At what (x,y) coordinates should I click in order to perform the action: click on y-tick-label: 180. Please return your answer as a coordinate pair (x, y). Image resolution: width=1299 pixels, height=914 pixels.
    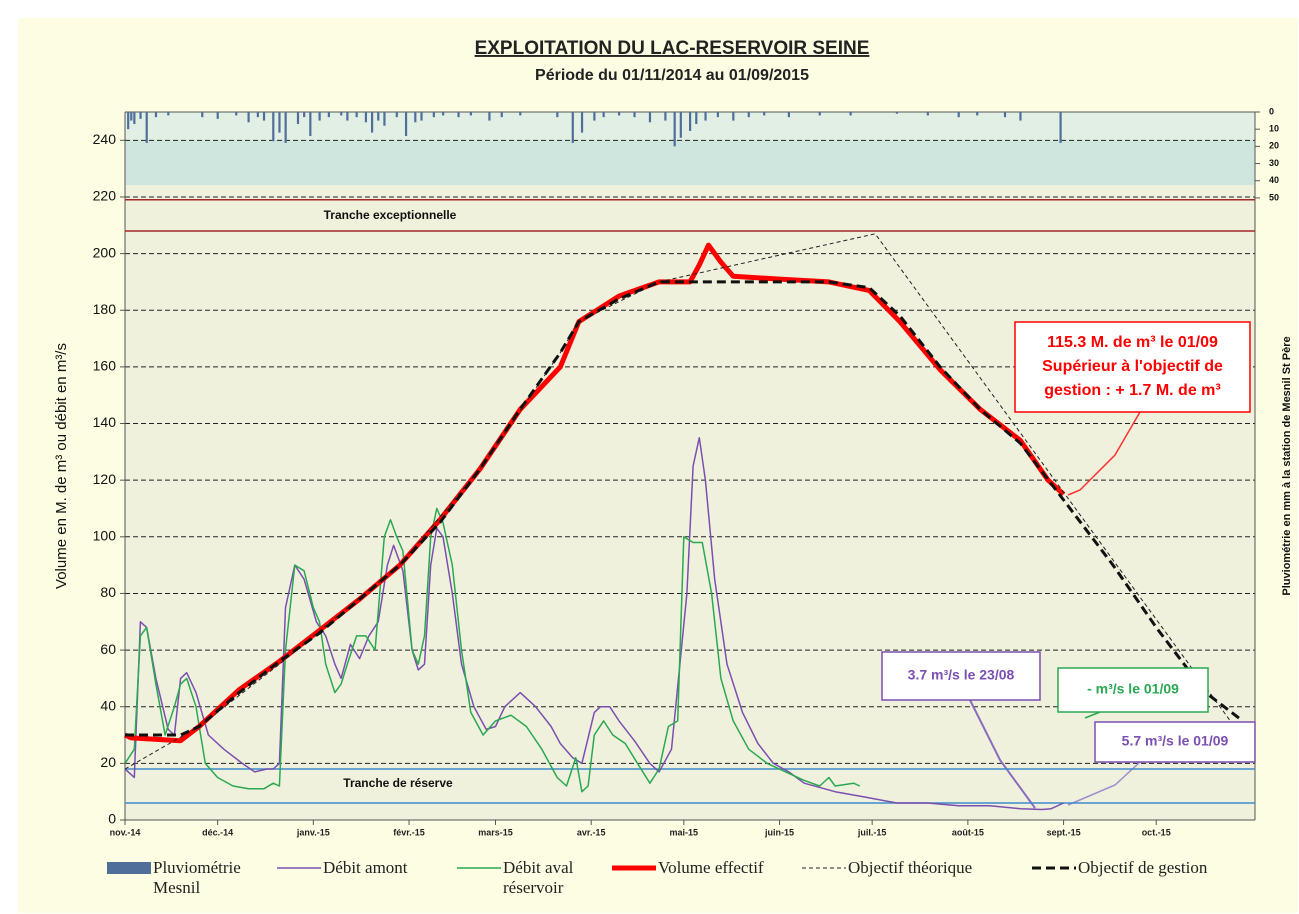
    Looking at the image, I should click on (105, 309).